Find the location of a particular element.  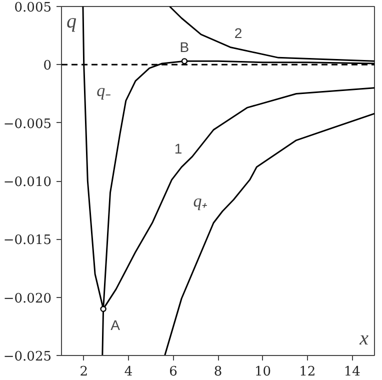

x-tick-label: 4 is located at coordinates (128, 372).